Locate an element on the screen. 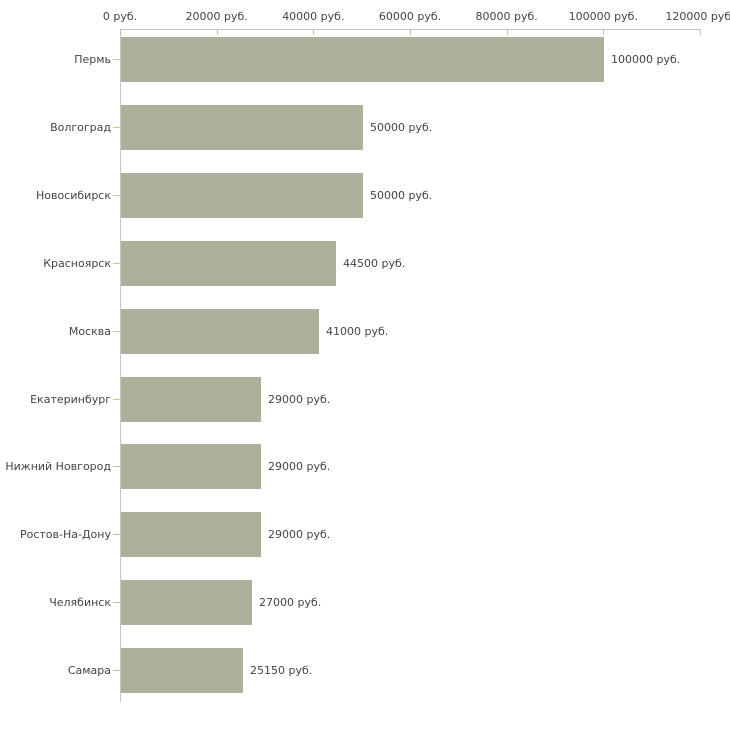  category-label: Волгоград is located at coordinates (80, 127).